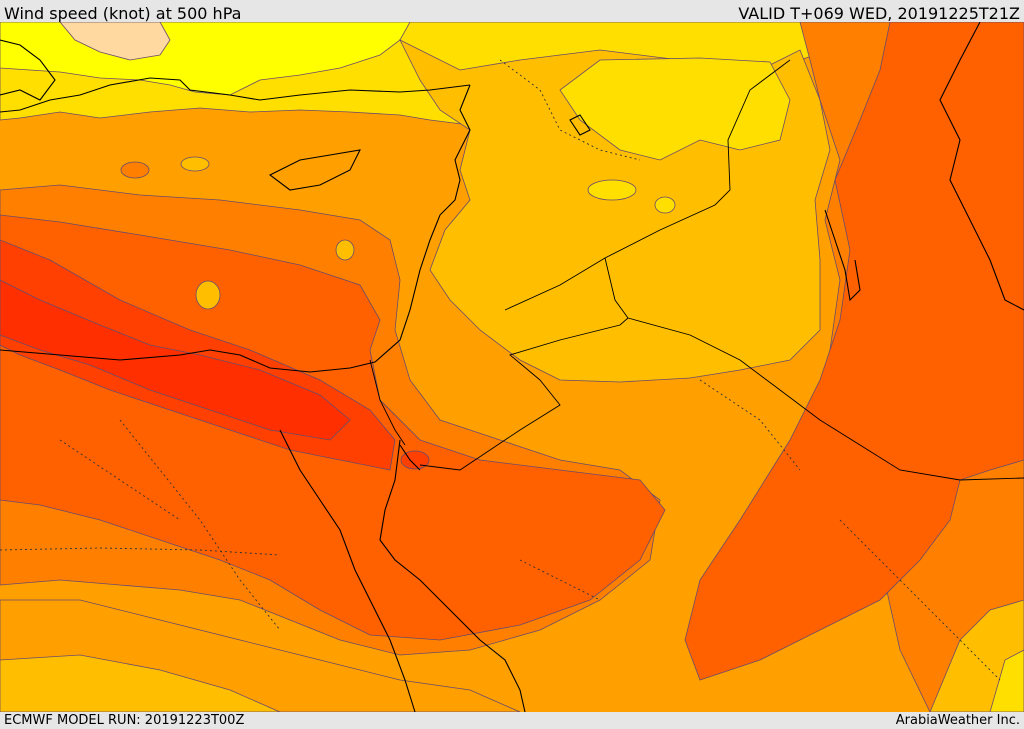  What do you see at coordinates (140, 683) in the screenshot?
I see `band-25-30-south` at bounding box center [140, 683].